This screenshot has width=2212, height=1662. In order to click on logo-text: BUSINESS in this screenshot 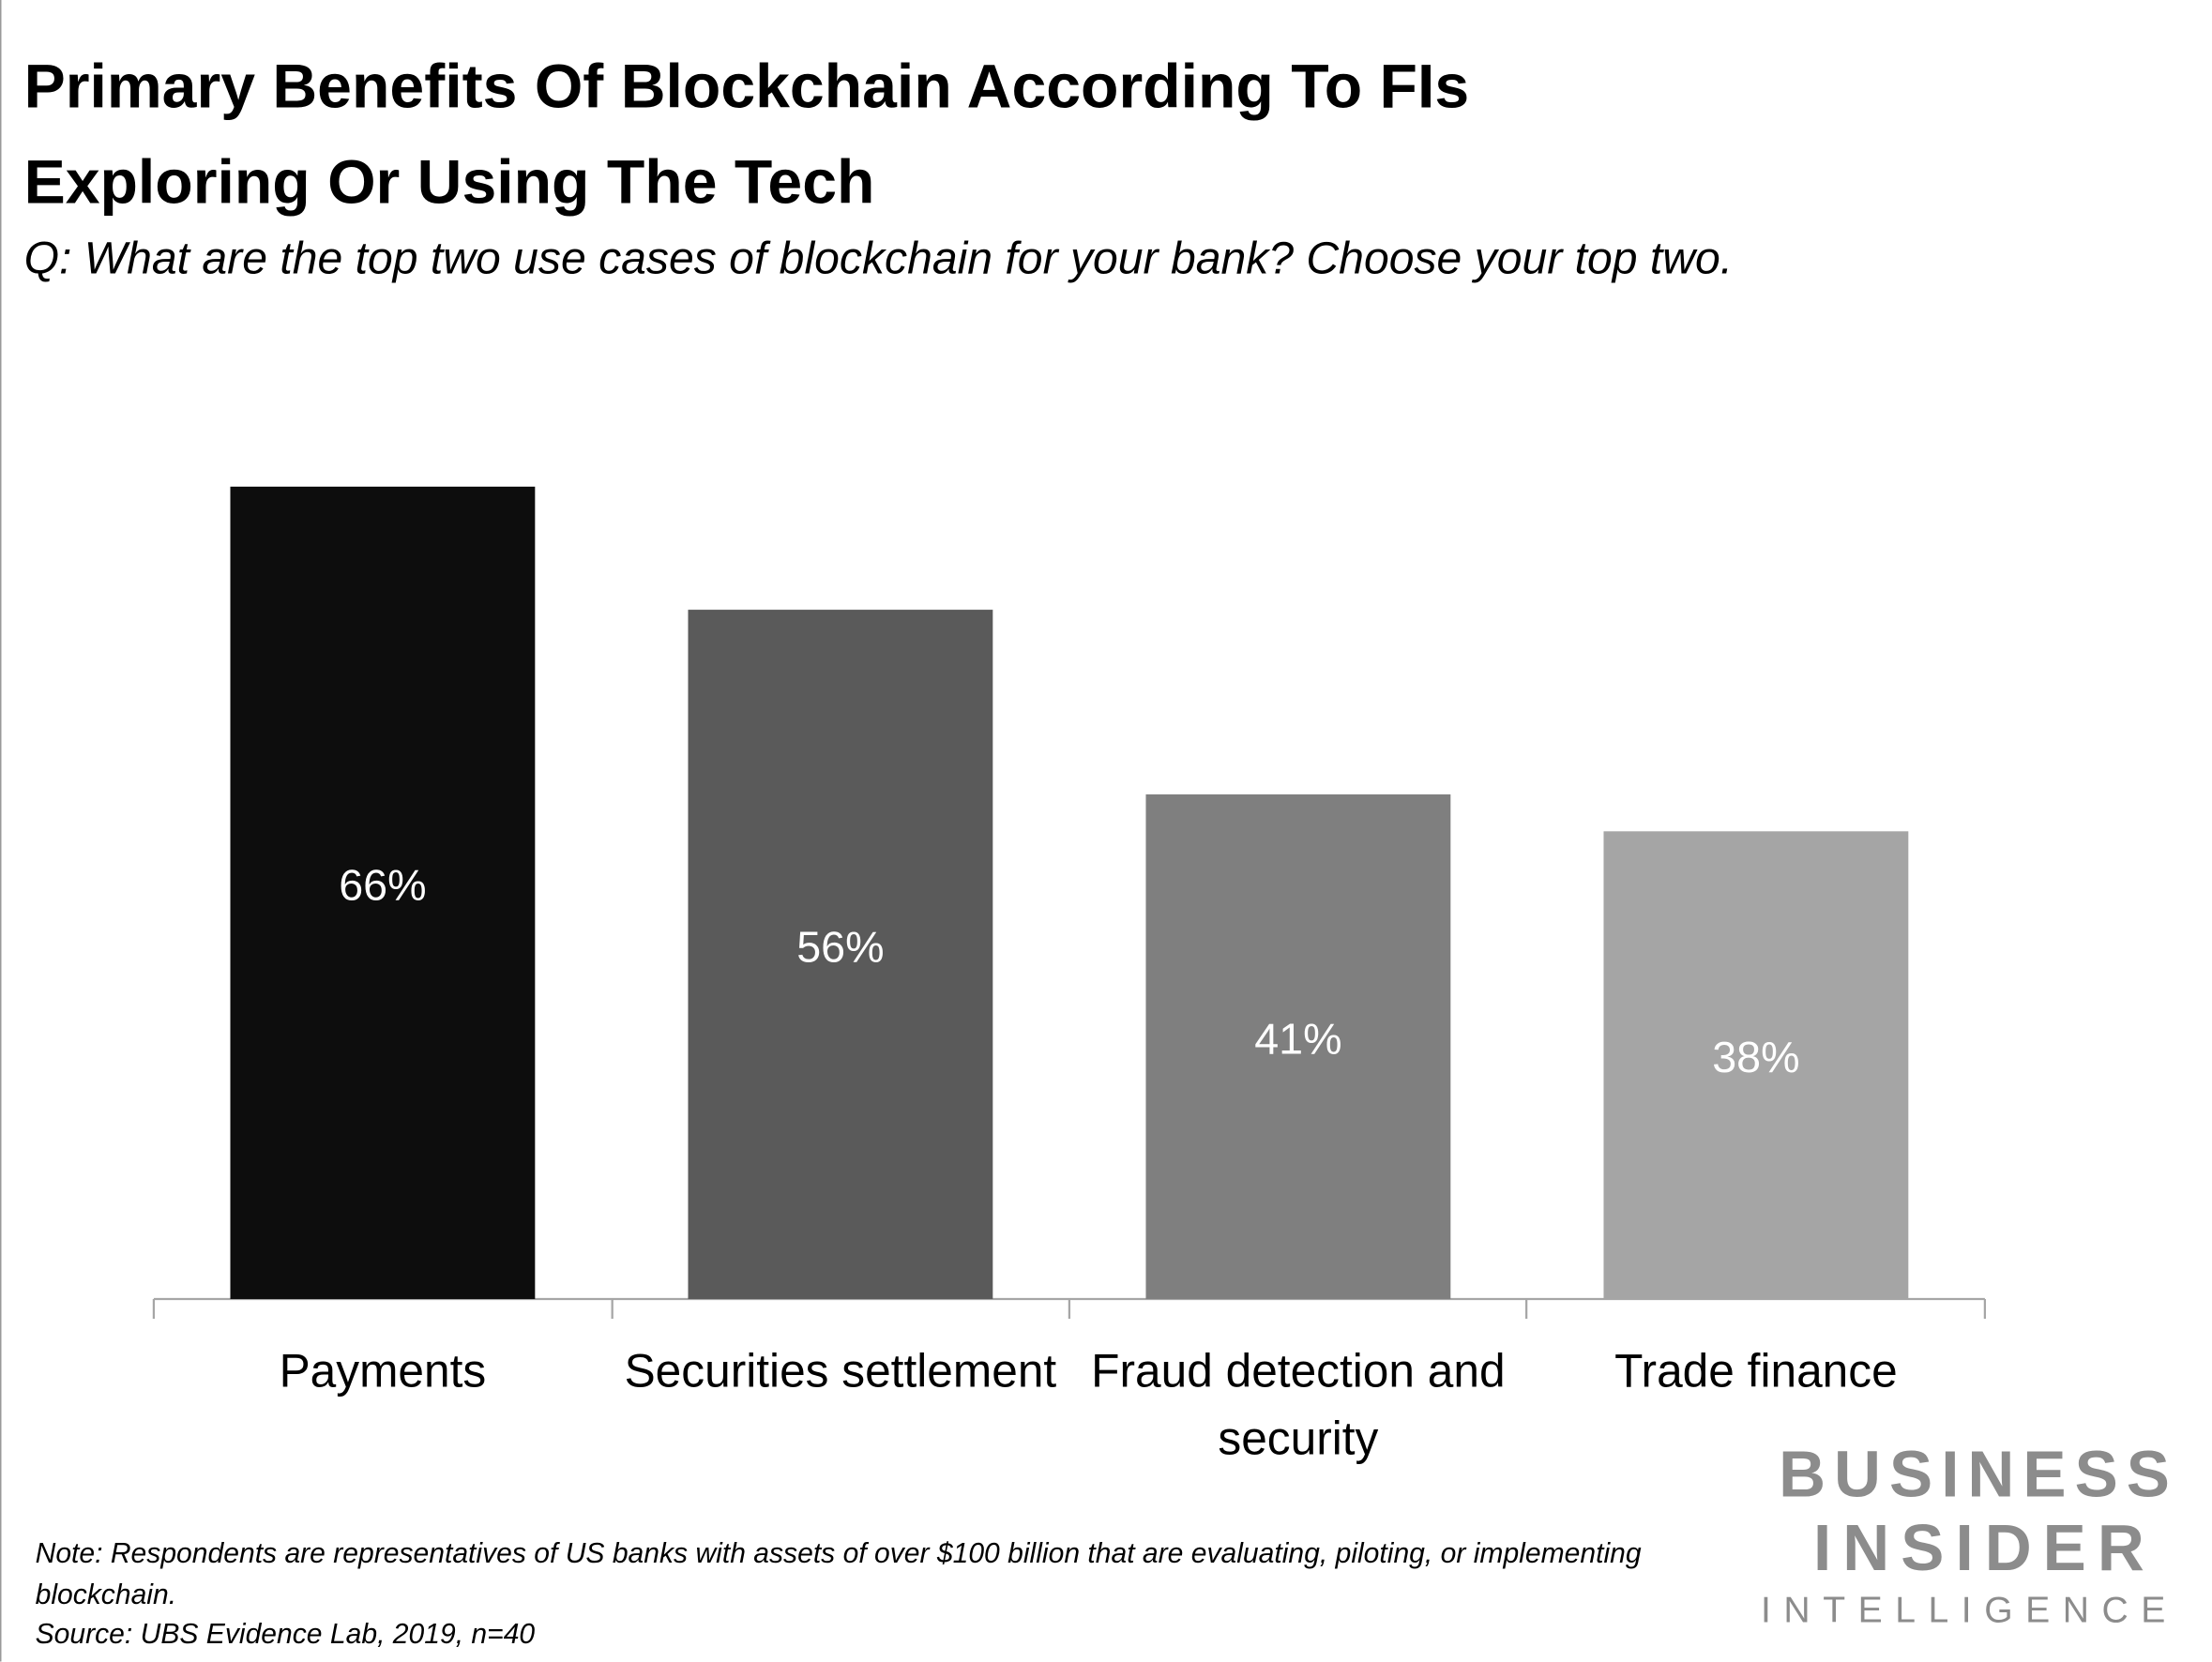, I will do `click(1979, 1474)`.